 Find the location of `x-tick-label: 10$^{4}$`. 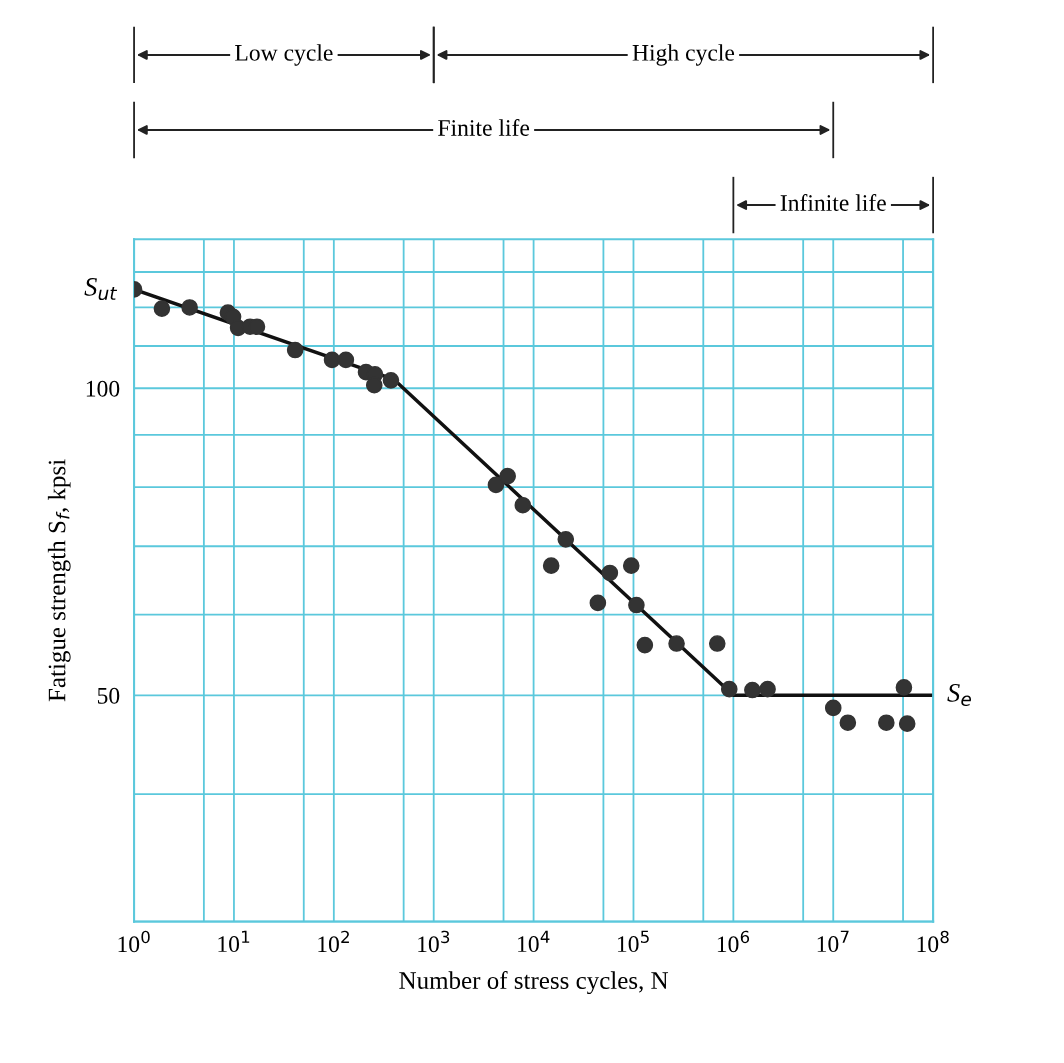

x-tick-label: 10$^{4}$ is located at coordinates (534, 941).